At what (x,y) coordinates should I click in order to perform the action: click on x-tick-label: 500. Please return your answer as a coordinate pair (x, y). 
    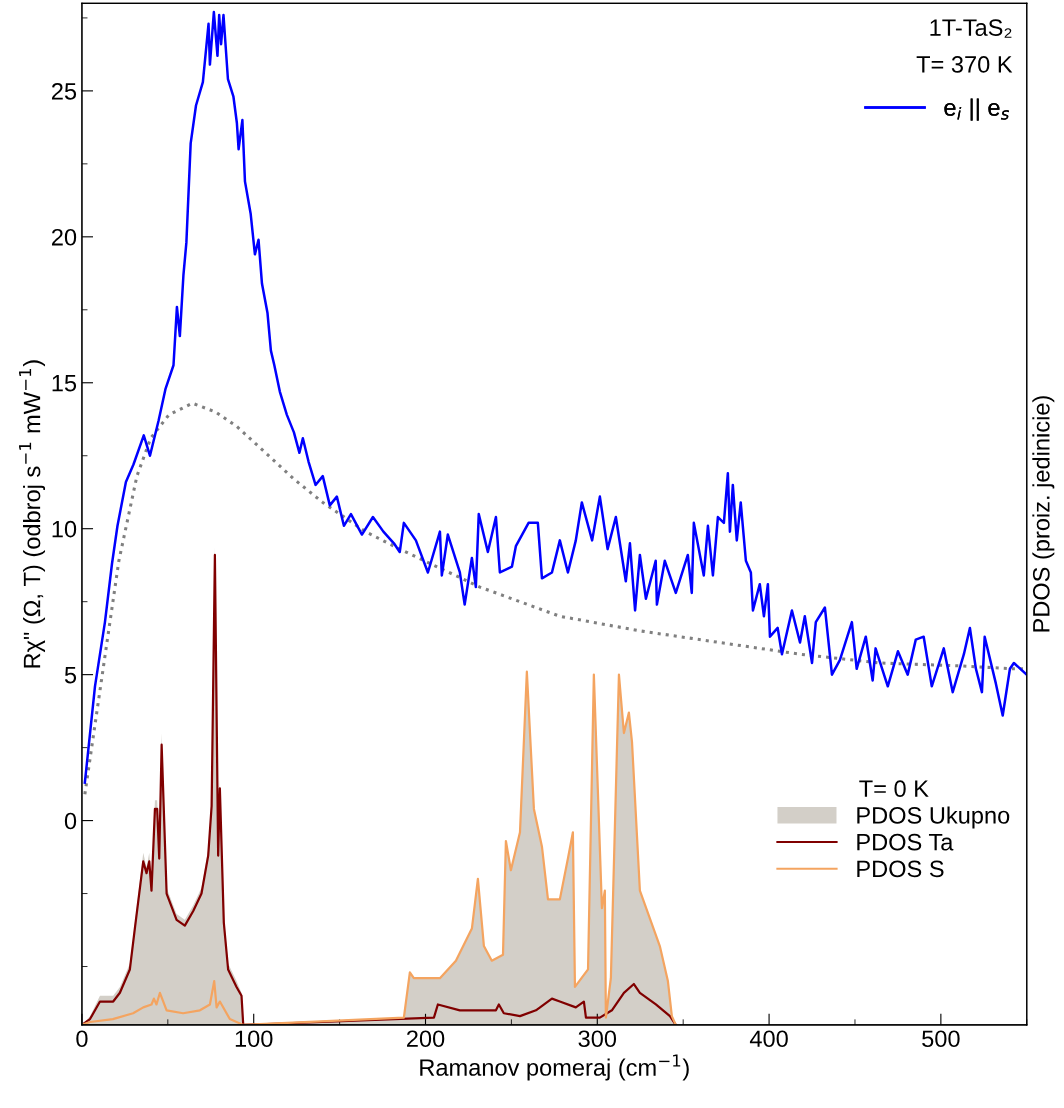
    Looking at the image, I should click on (941, 1039).